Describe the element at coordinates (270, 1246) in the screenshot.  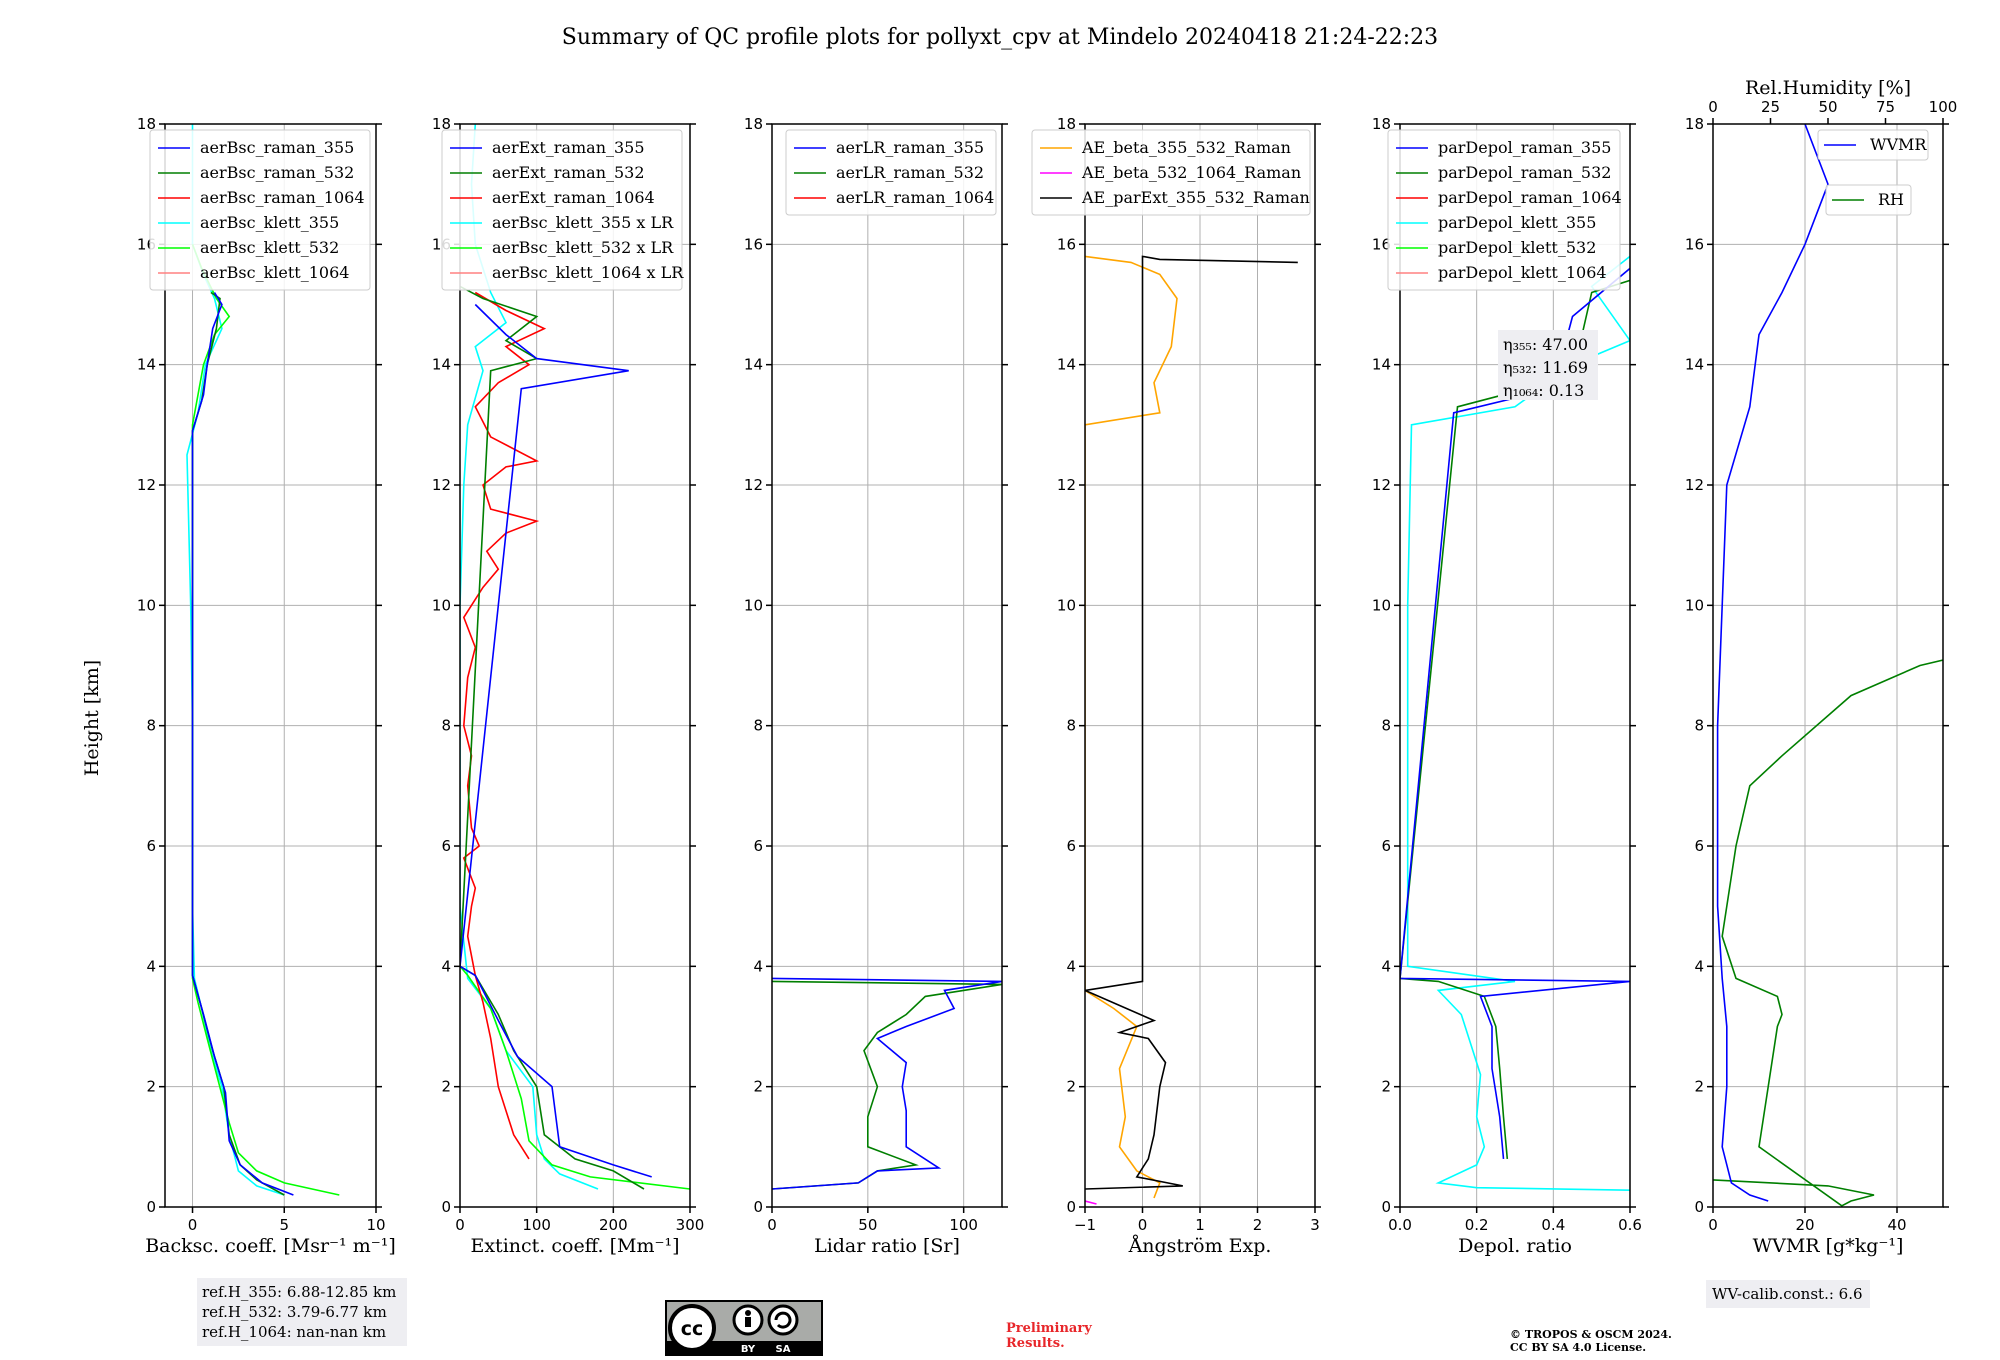
I see `x-axis-label: Backsc. coeff. [Msr⁻¹ m⁻¹]` at that location.